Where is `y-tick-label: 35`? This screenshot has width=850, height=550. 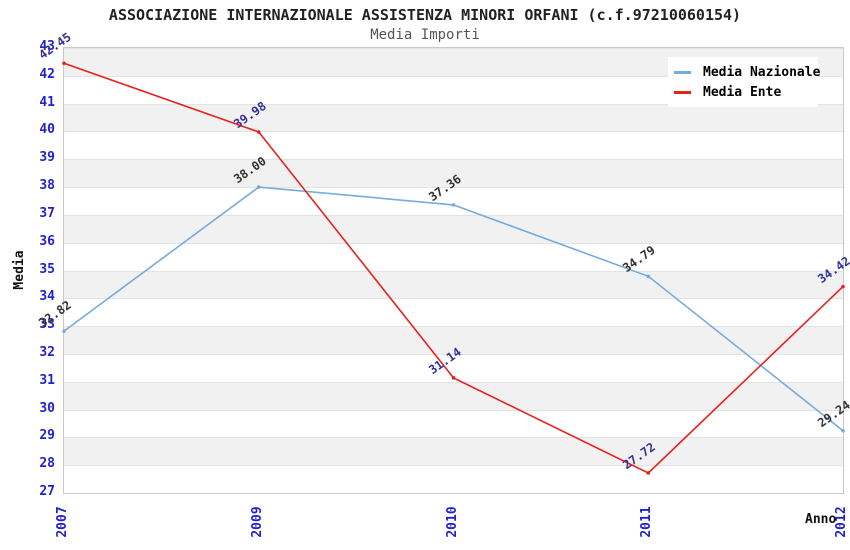
y-tick-label: 35 is located at coordinates (47, 269).